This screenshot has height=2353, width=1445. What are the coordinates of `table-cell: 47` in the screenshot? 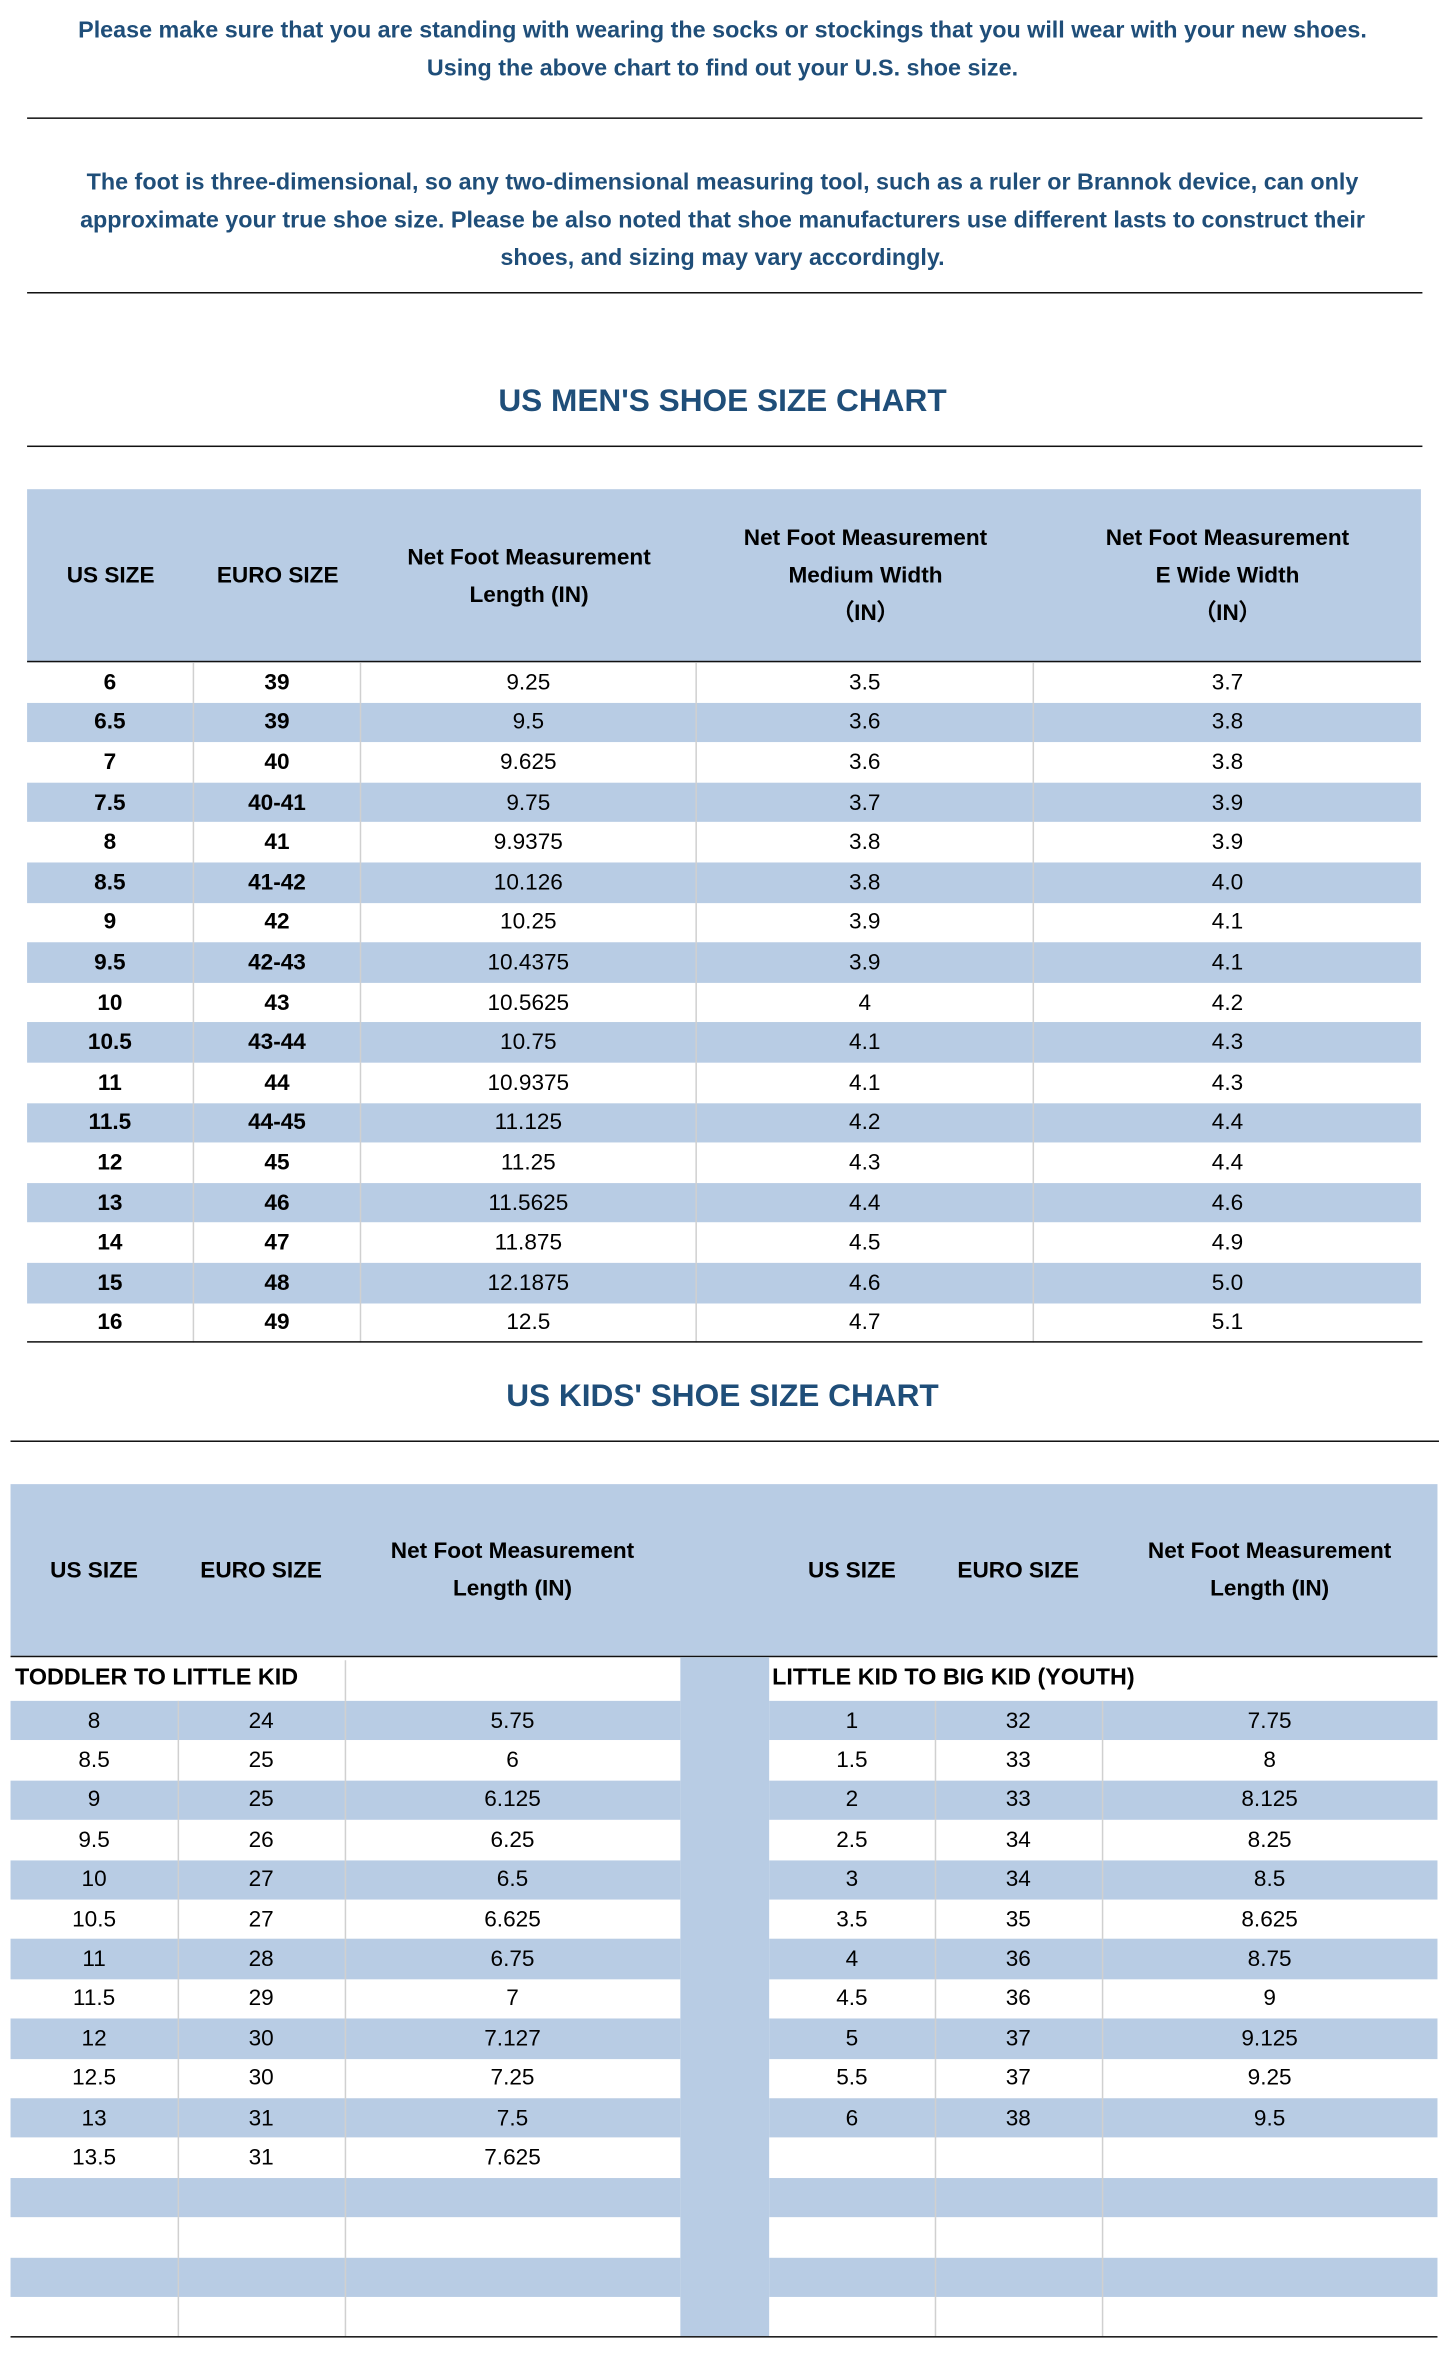 It's located at (278, 1242).